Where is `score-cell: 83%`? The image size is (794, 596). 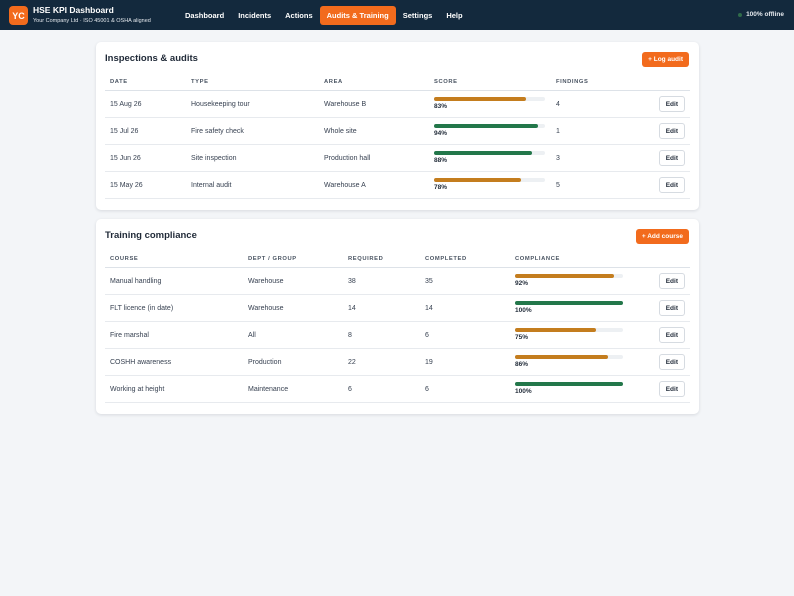 score-cell: 83% is located at coordinates (489, 103).